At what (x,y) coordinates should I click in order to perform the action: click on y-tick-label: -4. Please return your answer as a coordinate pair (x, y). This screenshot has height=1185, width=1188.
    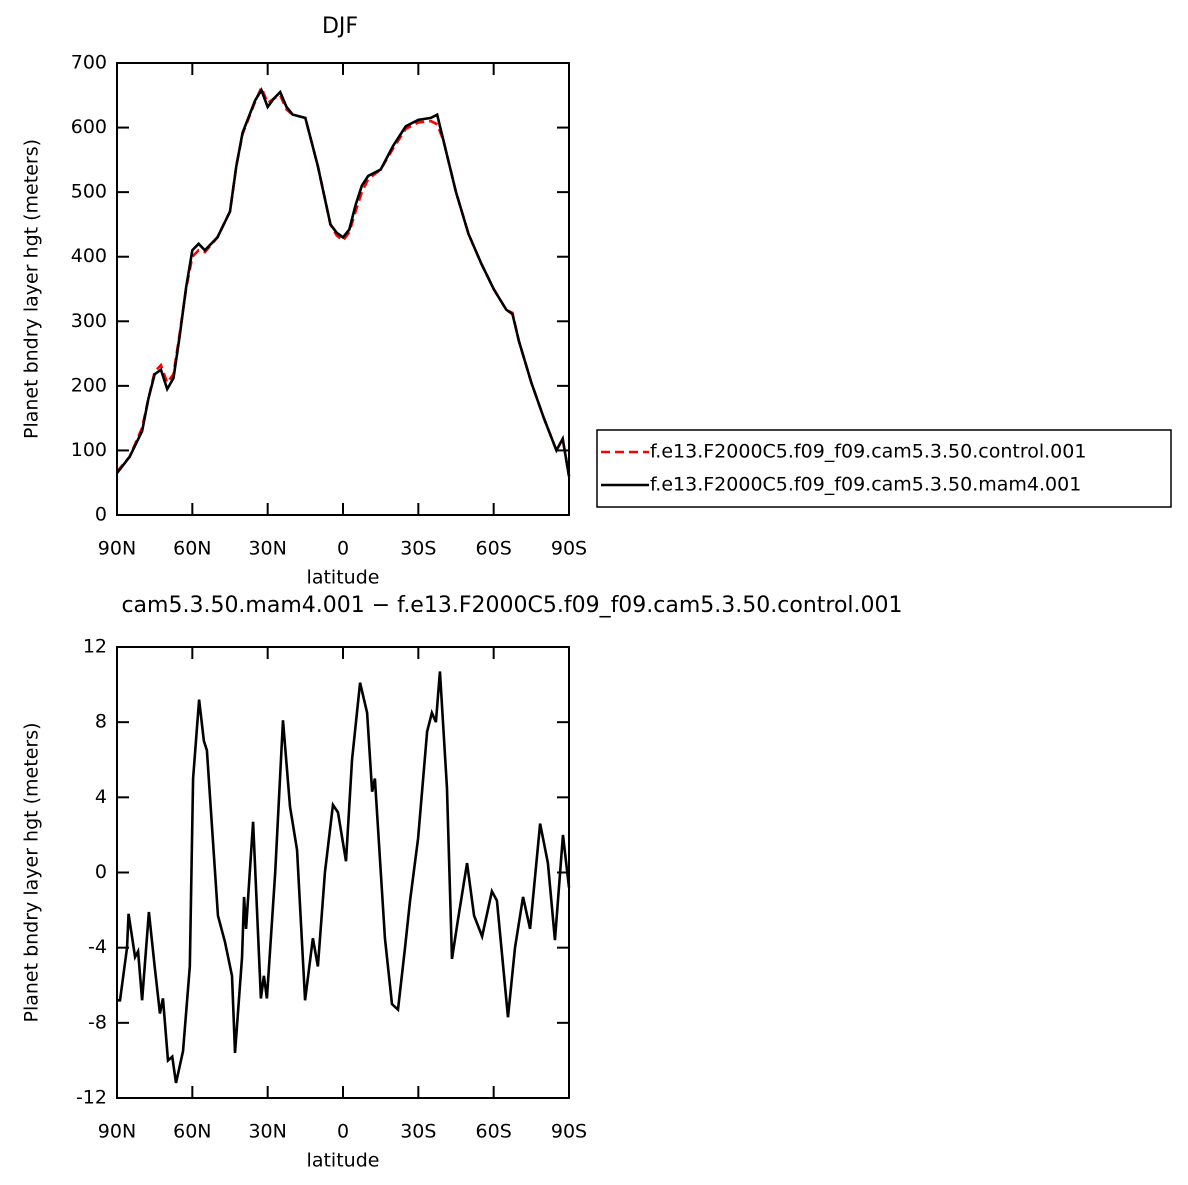
    Looking at the image, I should click on (97, 947).